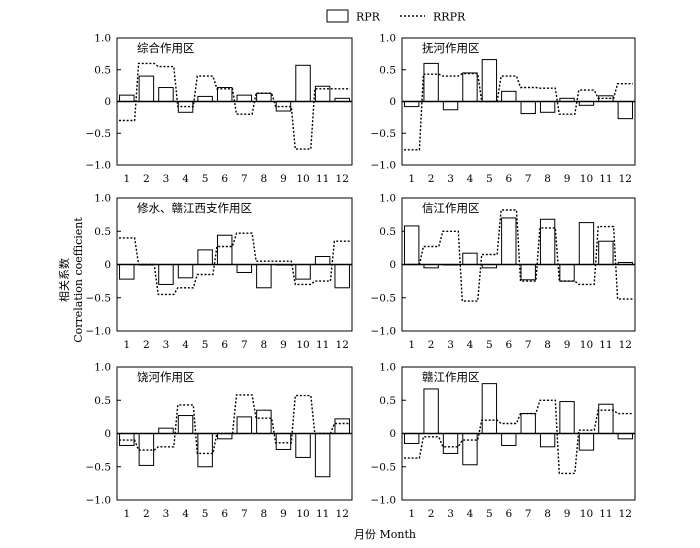  I want to click on panel-title: 综合作用区, so click(166, 48).